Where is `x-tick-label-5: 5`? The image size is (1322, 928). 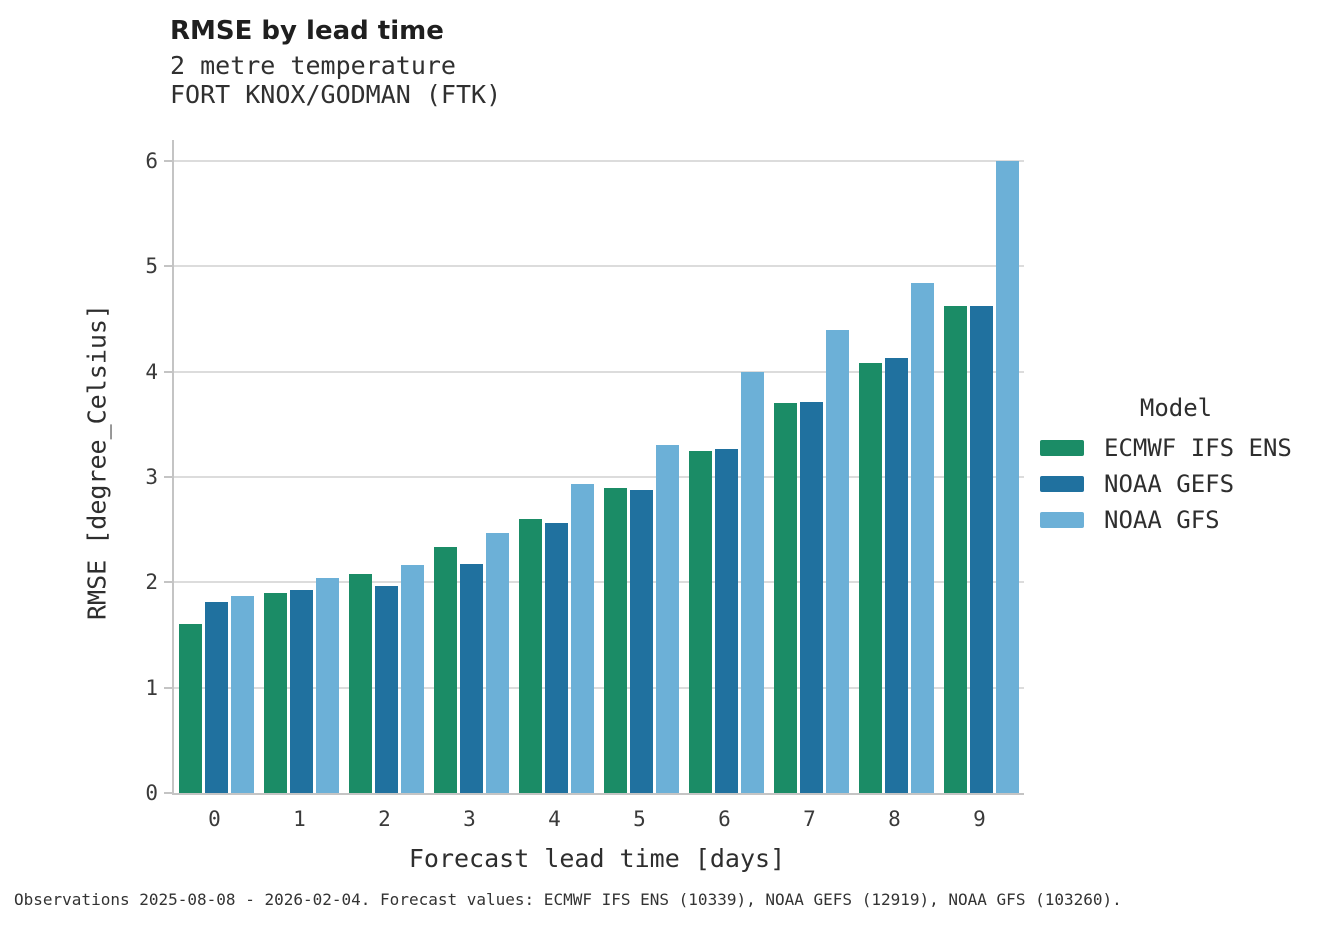 x-tick-label-5: 5 is located at coordinates (639, 819).